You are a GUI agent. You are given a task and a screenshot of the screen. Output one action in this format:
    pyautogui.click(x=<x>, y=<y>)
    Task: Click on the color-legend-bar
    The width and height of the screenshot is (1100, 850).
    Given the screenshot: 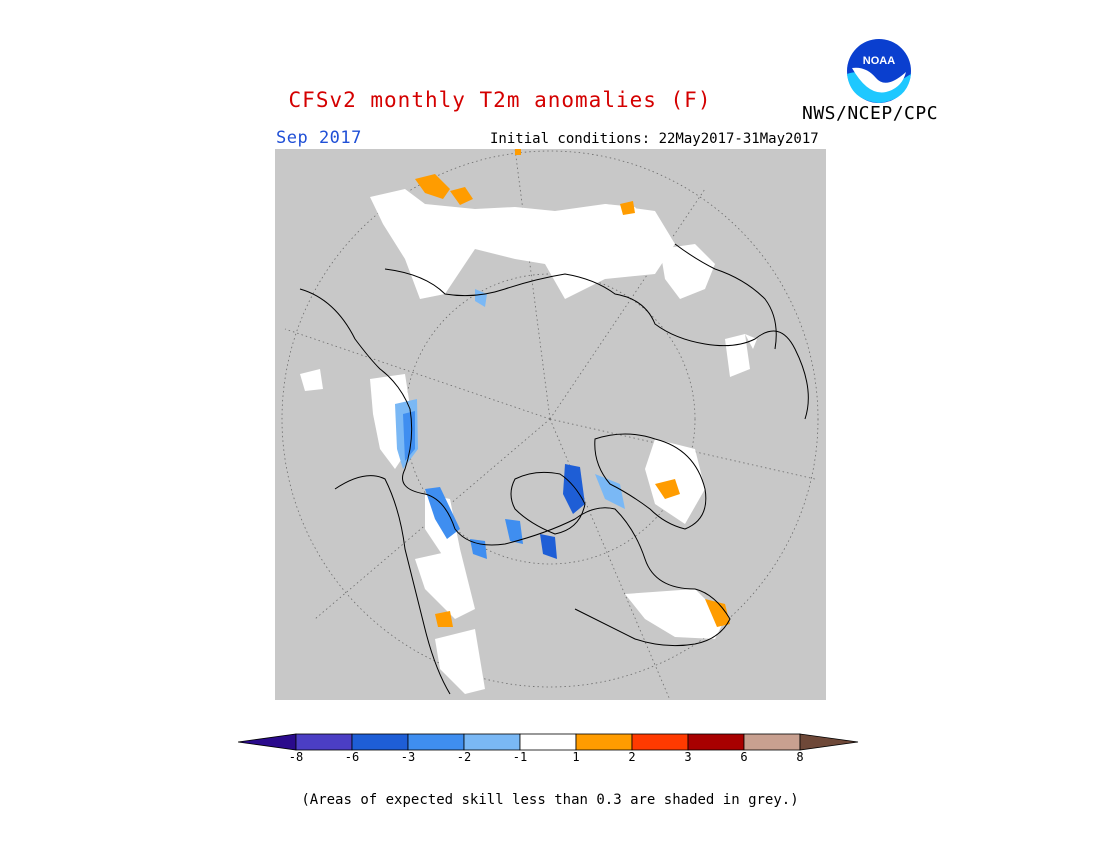 What is the action you would take?
    pyautogui.click(x=548, y=742)
    